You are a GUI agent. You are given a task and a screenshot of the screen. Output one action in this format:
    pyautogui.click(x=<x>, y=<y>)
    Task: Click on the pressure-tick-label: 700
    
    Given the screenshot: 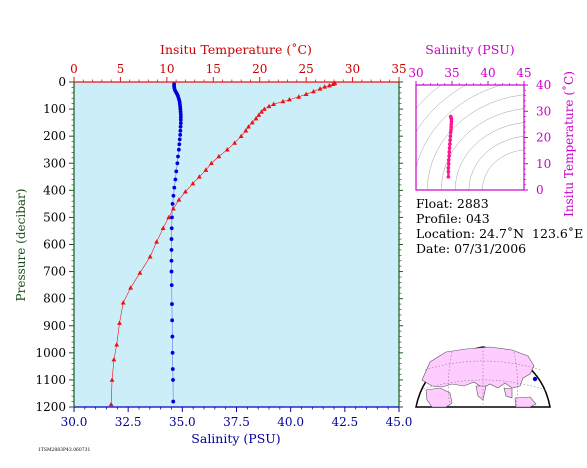 What is the action you would take?
    pyautogui.click(x=54, y=272)
    